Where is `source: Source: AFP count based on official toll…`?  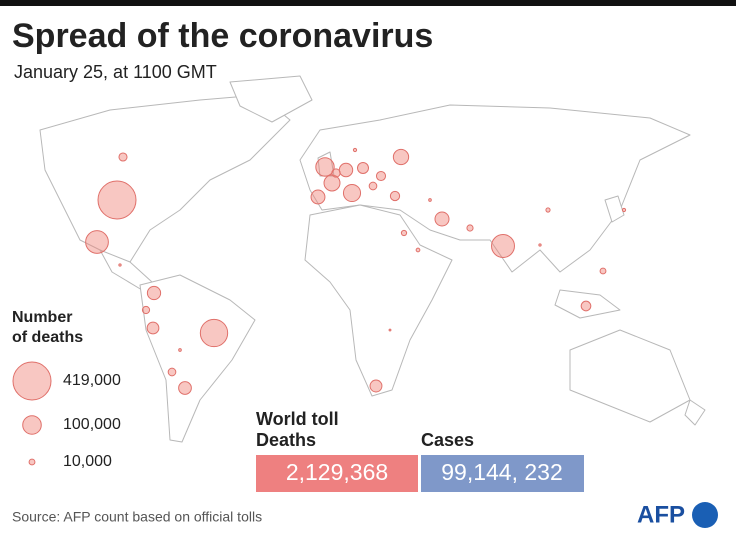 source: Source: AFP count based on official toll… is located at coordinates (137, 517).